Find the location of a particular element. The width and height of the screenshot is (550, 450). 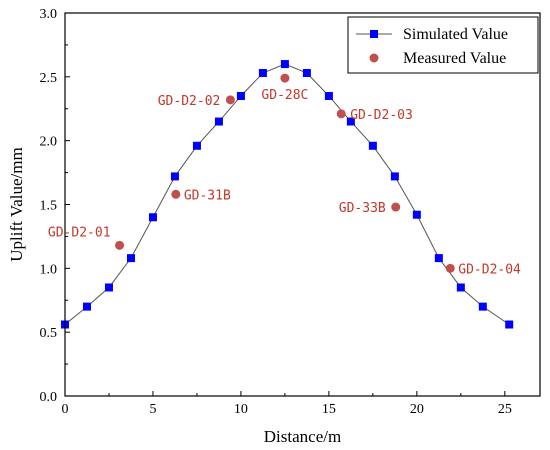

point-label: GD-D2-01 is located at coordinates (79, 232).